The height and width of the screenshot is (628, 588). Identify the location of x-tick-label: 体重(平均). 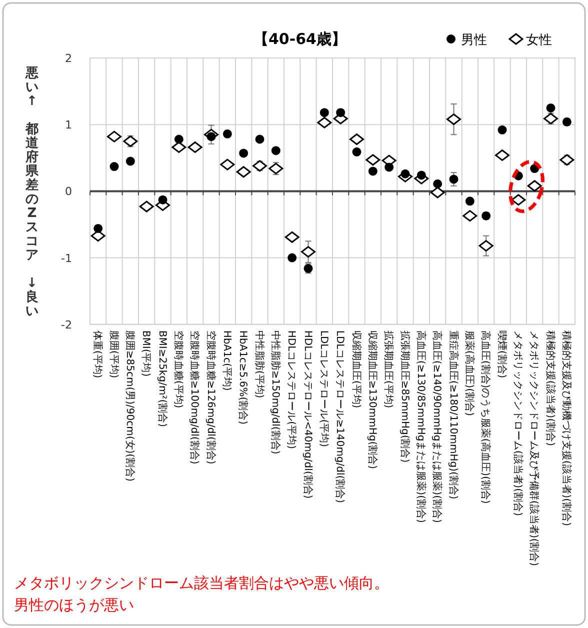
(98, 354).